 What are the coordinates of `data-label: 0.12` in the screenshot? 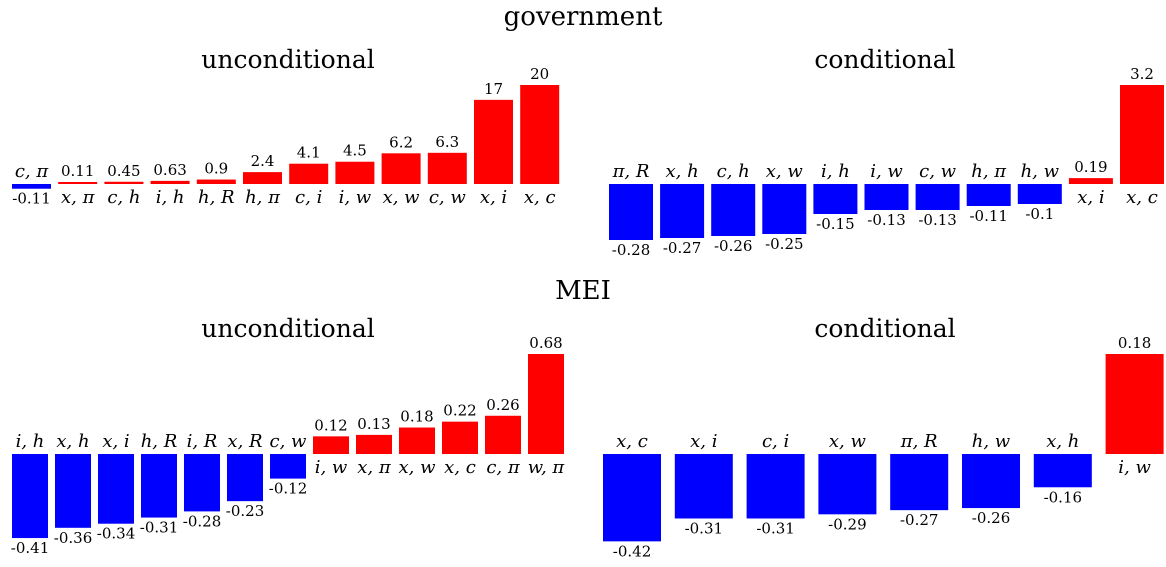 It's located at (330, 425).